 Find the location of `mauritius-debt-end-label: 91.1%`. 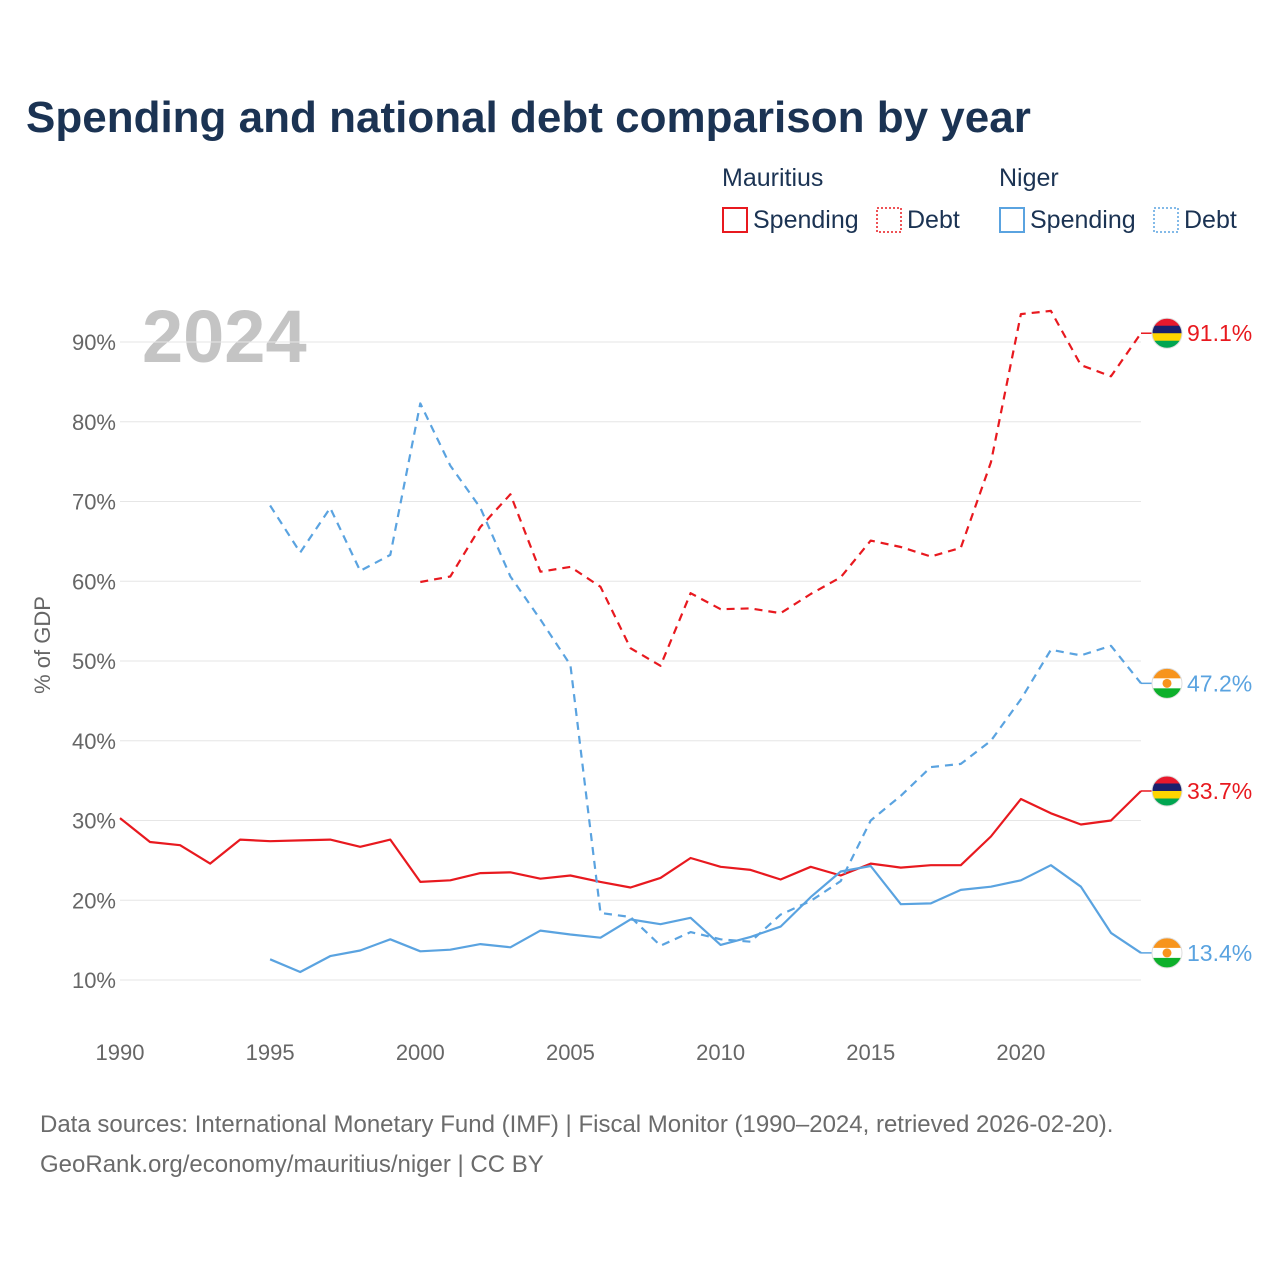

mauritius-debt-end-label: 91.1% is located at coordinates (1219, 333).